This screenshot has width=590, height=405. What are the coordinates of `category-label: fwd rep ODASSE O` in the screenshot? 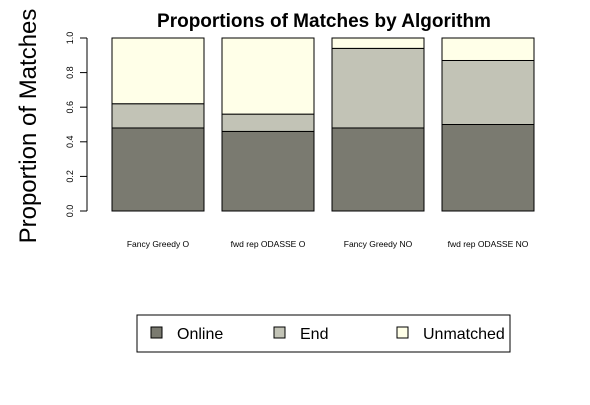 It's located at (268, 244).